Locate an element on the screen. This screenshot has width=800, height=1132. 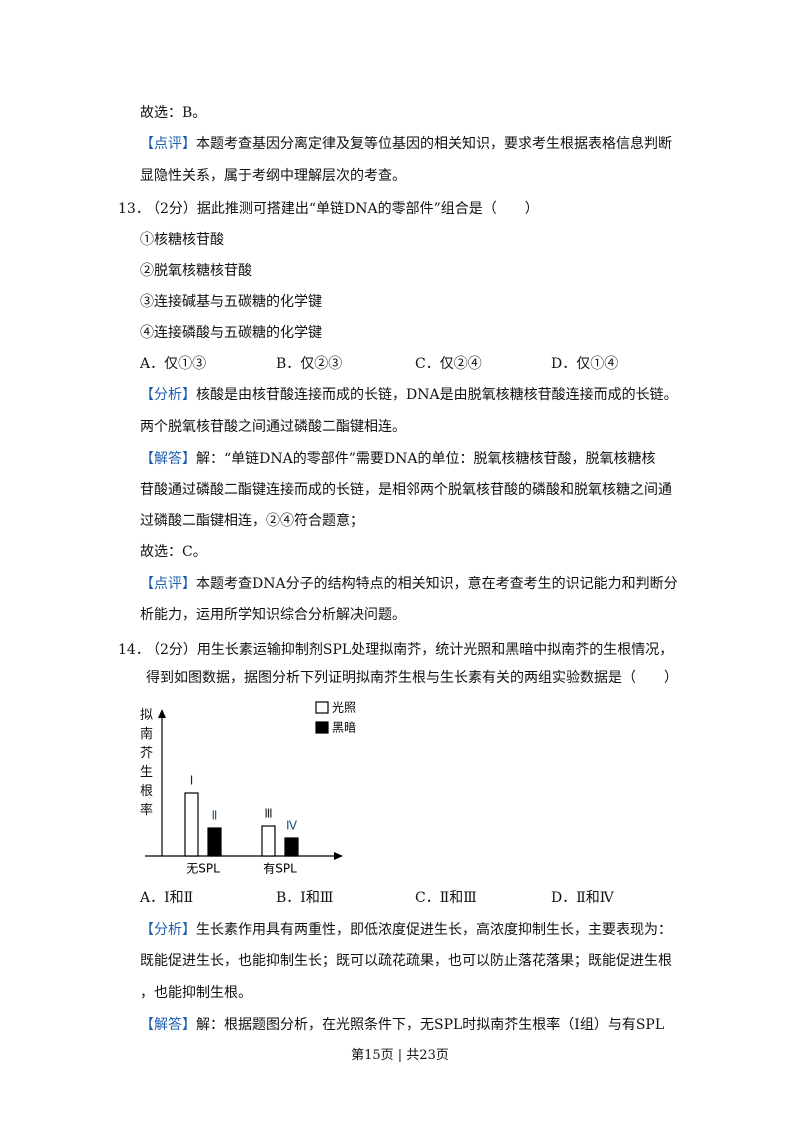
option: B．仅②③ is located at coordinates (309, 364).